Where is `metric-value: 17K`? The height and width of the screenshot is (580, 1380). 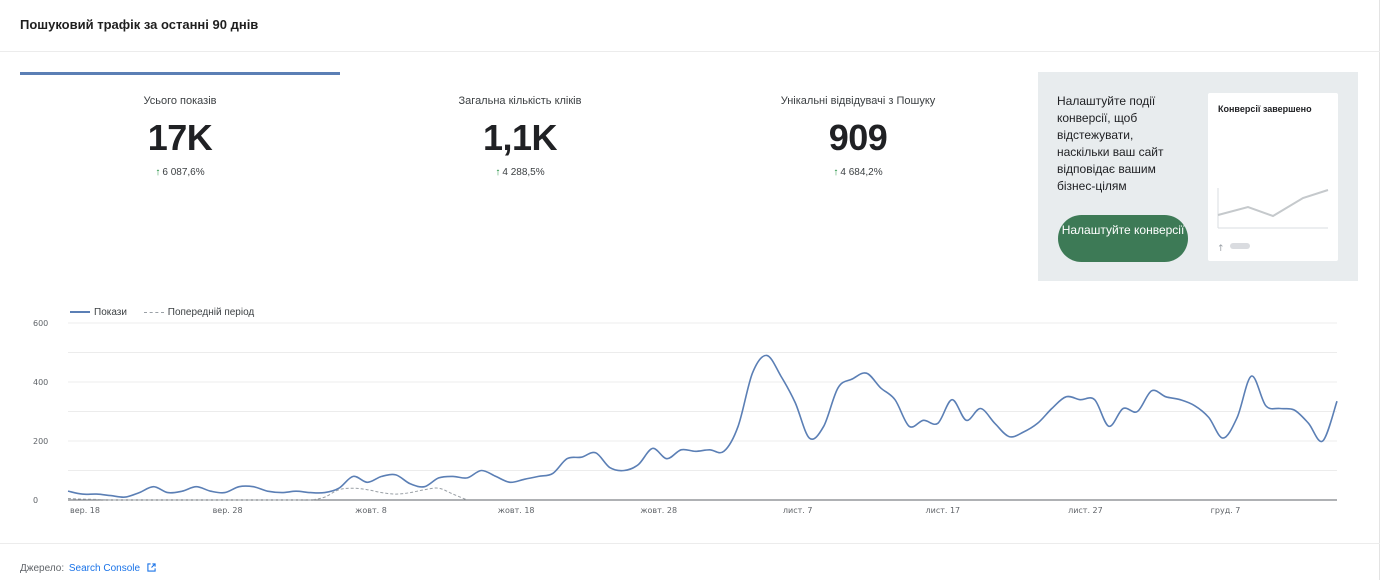
metric-value: 17K is located at coordinates (180, 137).